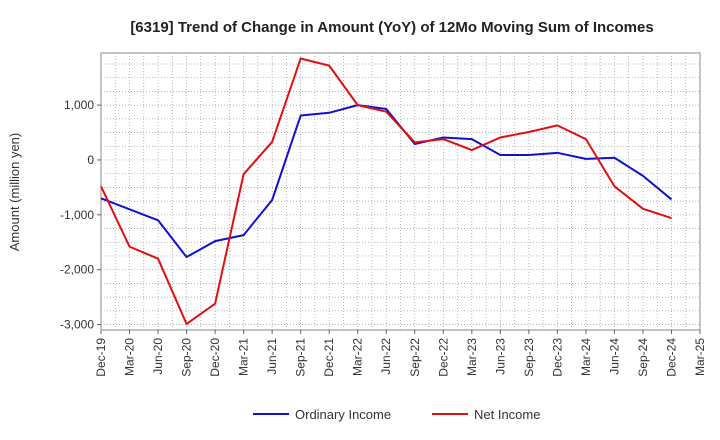 The image size is (720, 440). Describe the element at coordinates (443, 357) in the screenshot. I see `x-tick-label: Dec-22` at that location.